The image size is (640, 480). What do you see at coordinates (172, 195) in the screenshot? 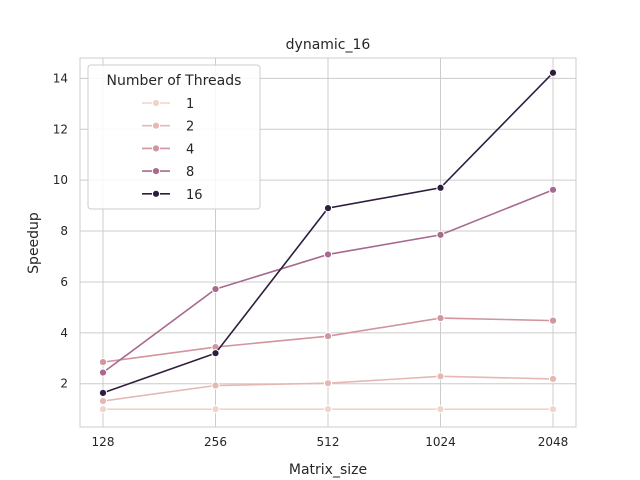
I see `legend-item: 16` at bounding box center [172, 195].